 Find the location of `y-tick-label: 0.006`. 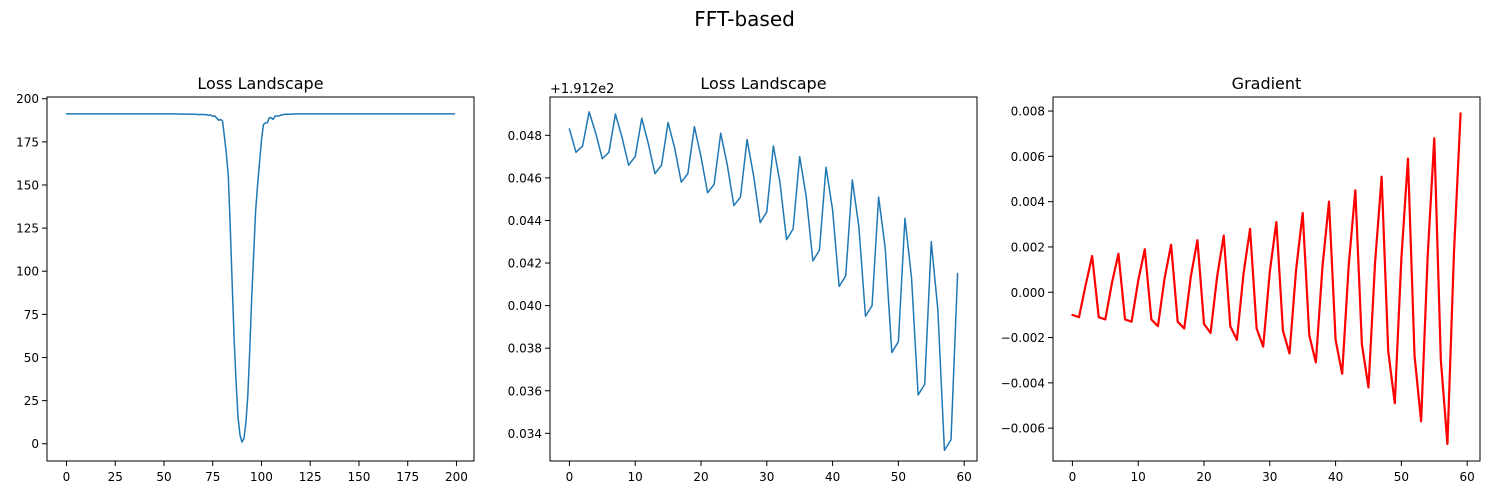

y-tick-label: 0.006 is located at coordinates (1028, 157).